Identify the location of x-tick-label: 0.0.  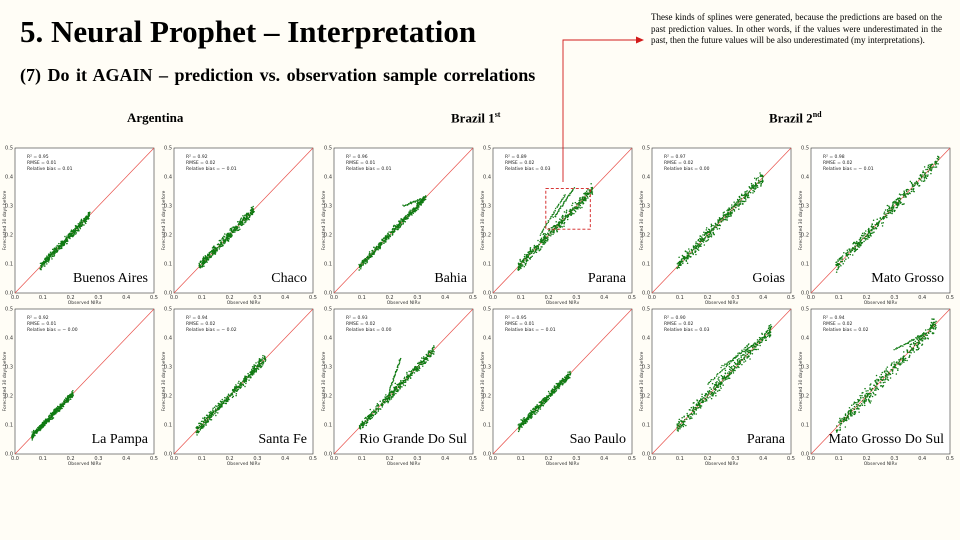
(493, 459).